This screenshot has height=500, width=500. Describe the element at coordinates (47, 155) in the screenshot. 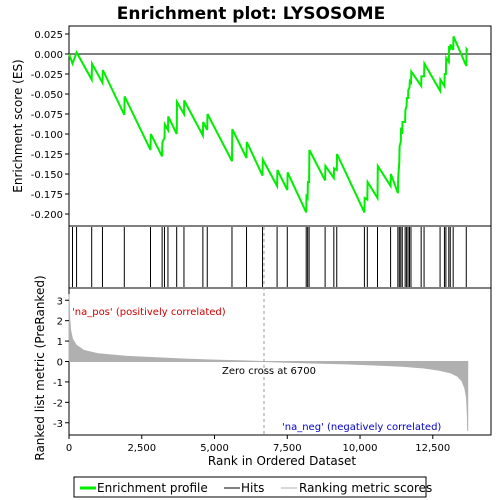

I see `es-y-tick-label: -0.125` at that location.